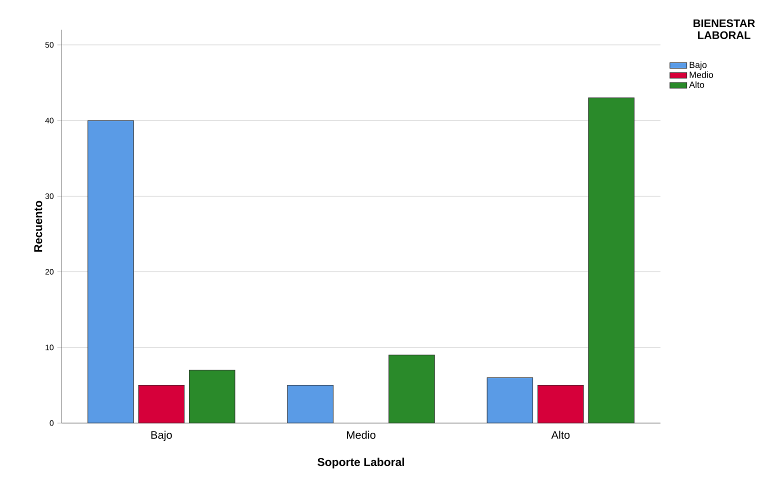  Describe the element at coordinates (361, 463) in the screenshot. I see `x-axis-title: Soporte Laboral` at that location.